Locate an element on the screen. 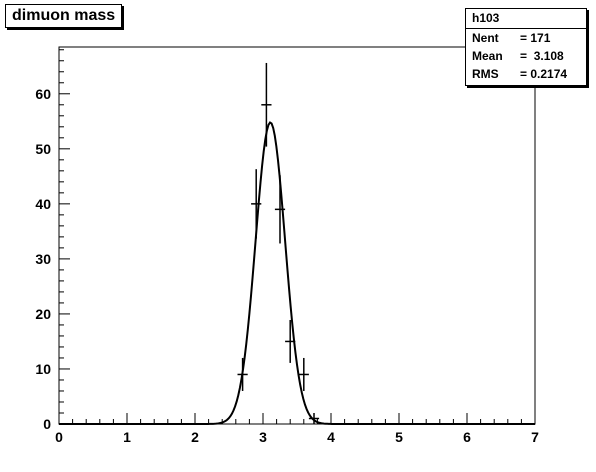  x-tick-label: 6 is located at coordinates (467, 437).